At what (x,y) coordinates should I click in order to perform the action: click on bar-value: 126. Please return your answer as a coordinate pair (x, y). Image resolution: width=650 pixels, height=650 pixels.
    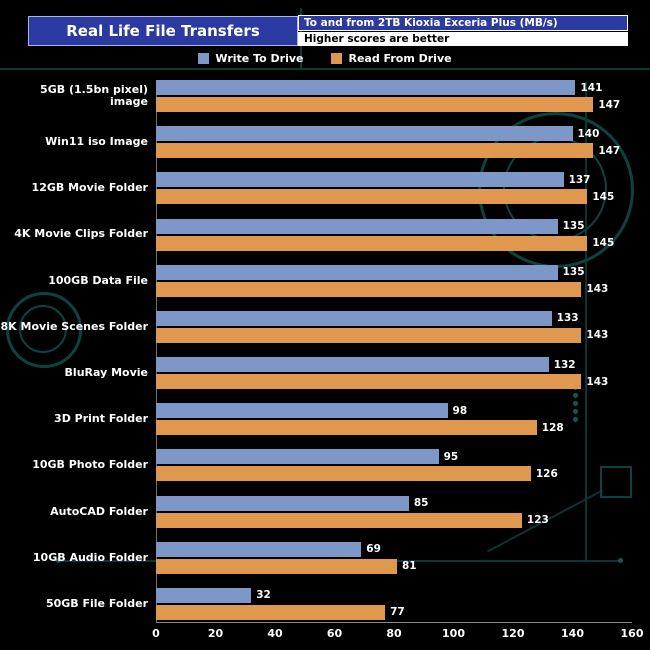
    Looking at the image, I should click on (546, 473).